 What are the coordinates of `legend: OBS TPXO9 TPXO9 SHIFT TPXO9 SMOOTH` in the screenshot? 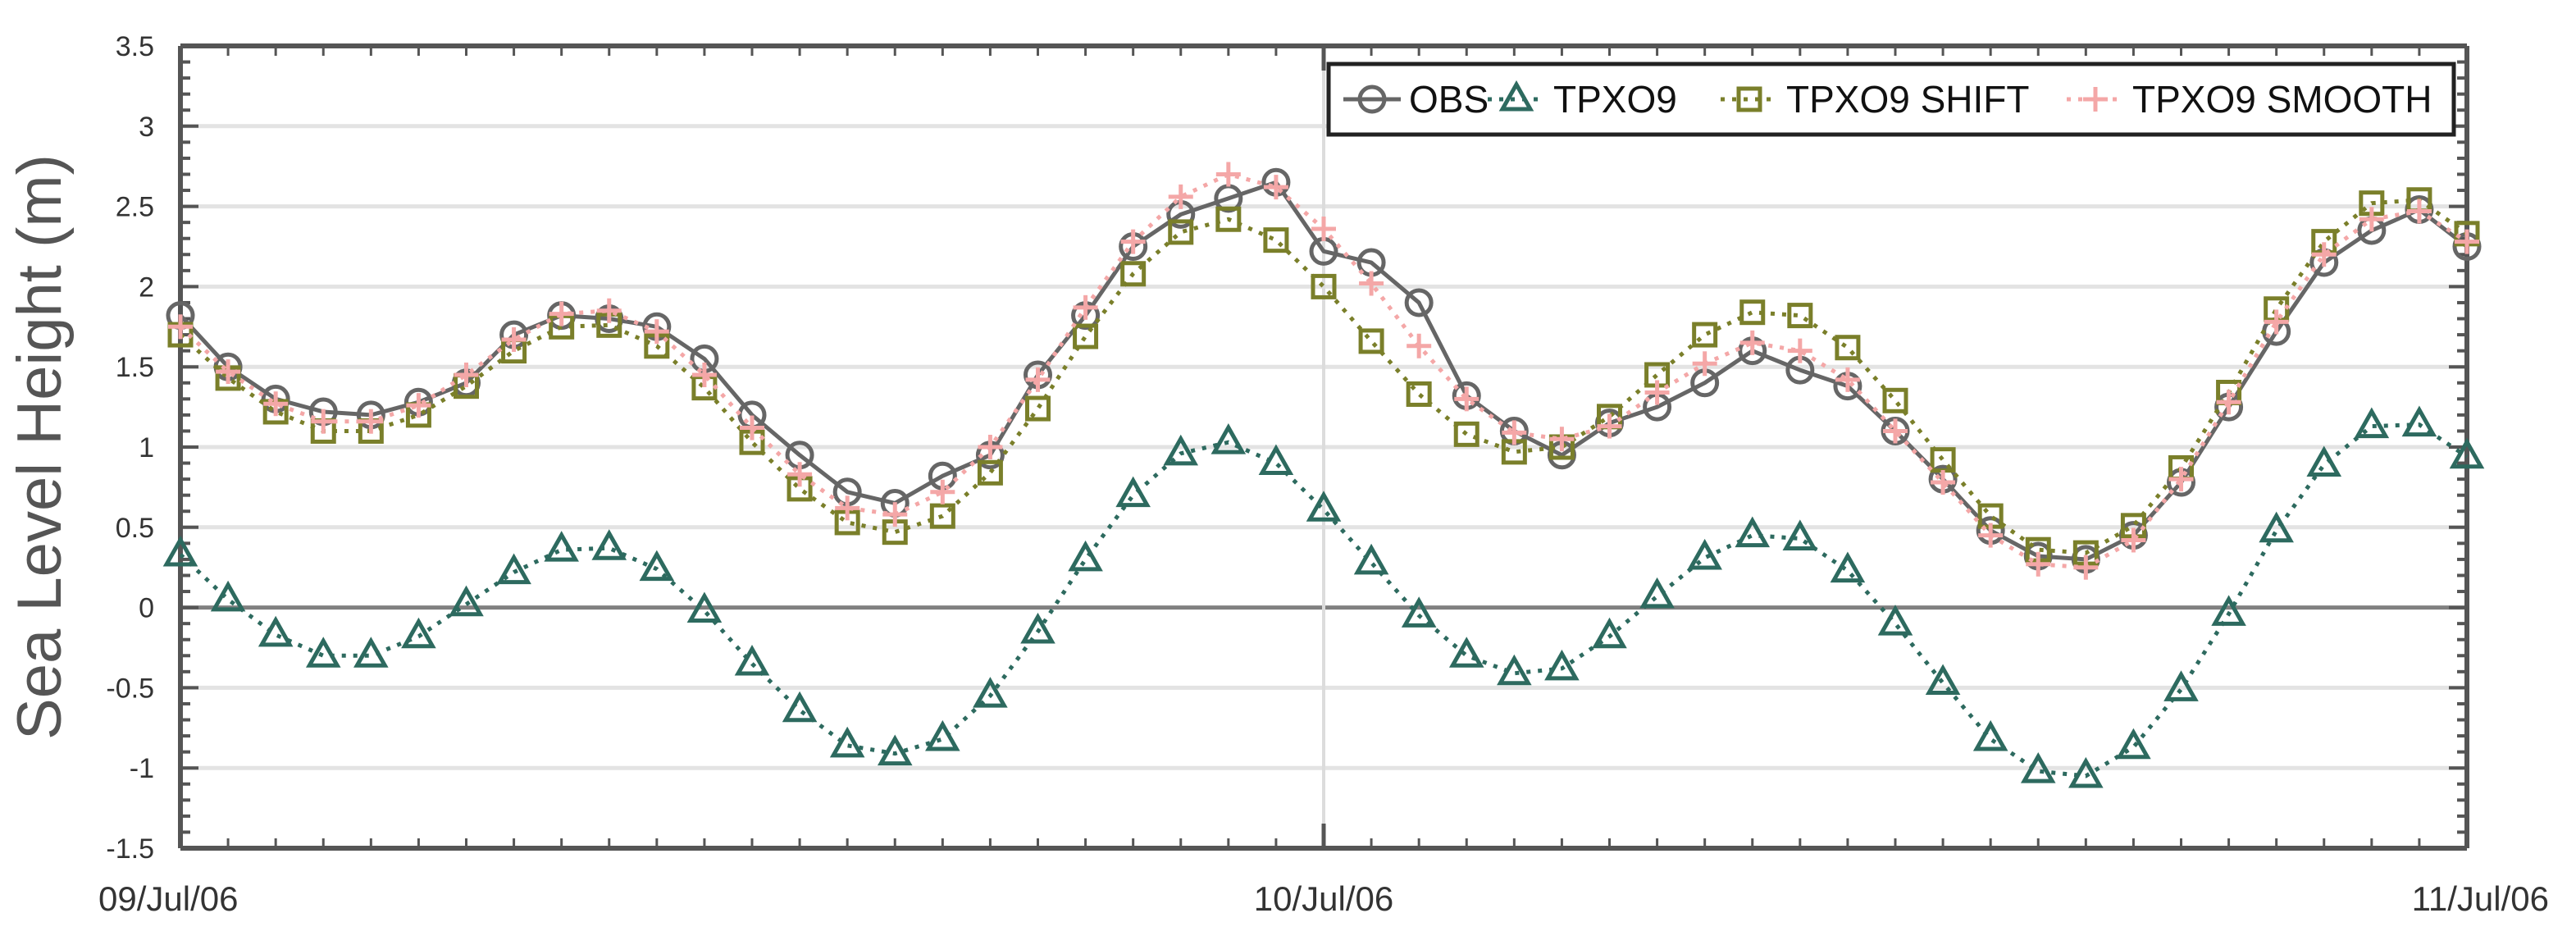 It's located at (1891, 100).